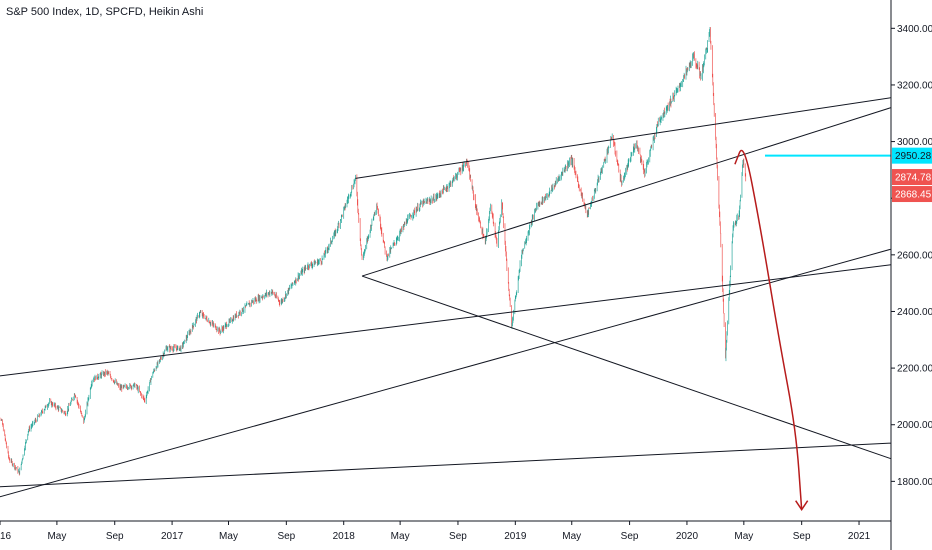 The image size is (932, 550). I want to click on x-tick-label: 2020, so click(687, 536).